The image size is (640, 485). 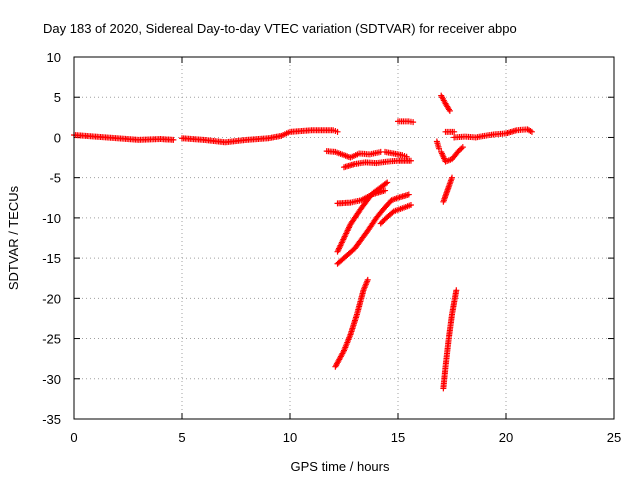 What do you see at coordinates (506, 437) in the screenshot?
I see `x-tick-label: 20` at bounding box center [506, 437].